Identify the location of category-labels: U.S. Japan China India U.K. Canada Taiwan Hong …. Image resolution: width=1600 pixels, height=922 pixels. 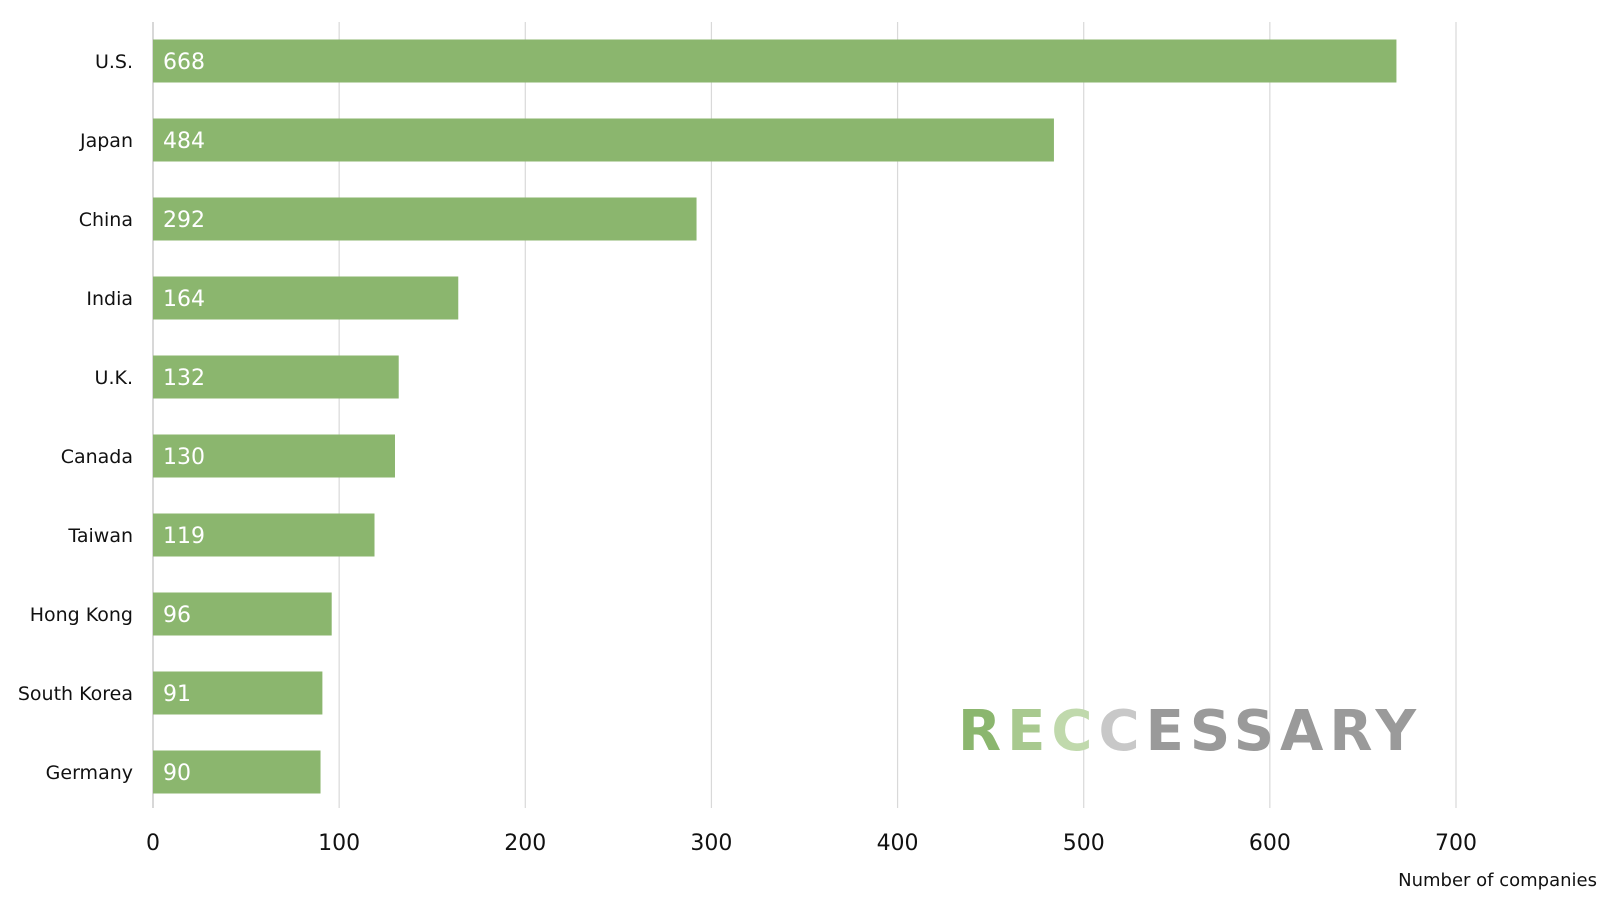
(75, 417).